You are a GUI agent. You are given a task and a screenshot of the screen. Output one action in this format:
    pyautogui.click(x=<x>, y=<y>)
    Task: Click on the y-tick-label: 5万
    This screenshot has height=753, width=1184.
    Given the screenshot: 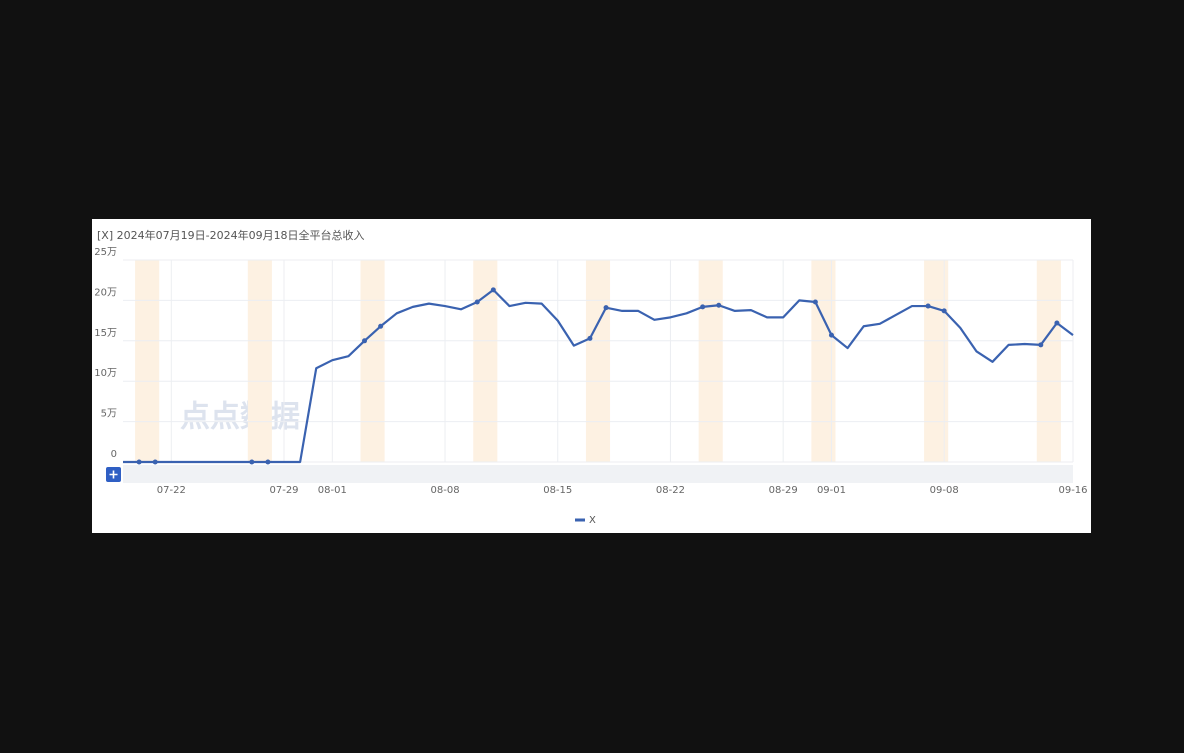 What is the action you would take?
    pyautogui.click(x=109, y=414)
    